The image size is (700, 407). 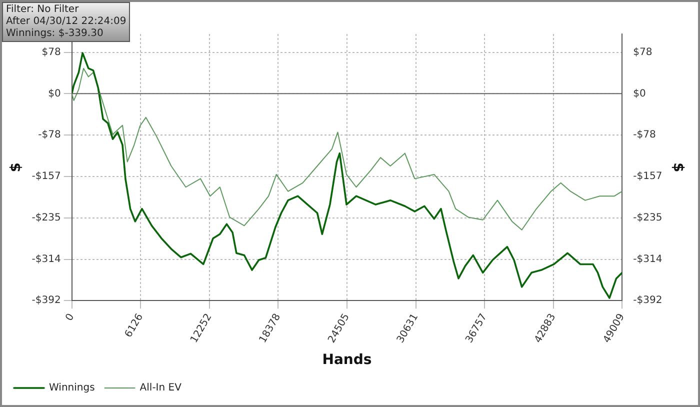 I want to click on y2-tick-label: $78, so click(x=642, y=52).